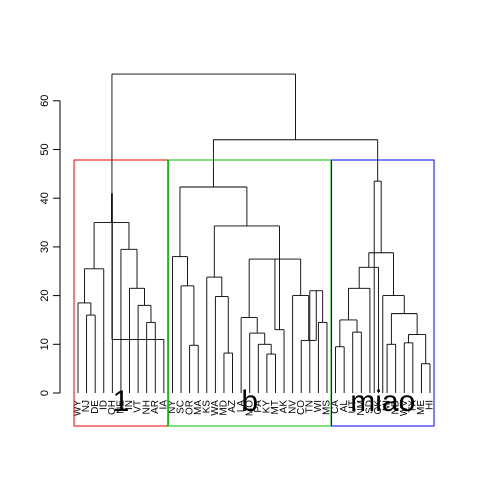 Image resolution: width=480 pixels, height=480 pixels. What do you see at coordinates (138, 406) in the screenshot?
I see `leaf-label: VT` at bounding box center [138, 406].